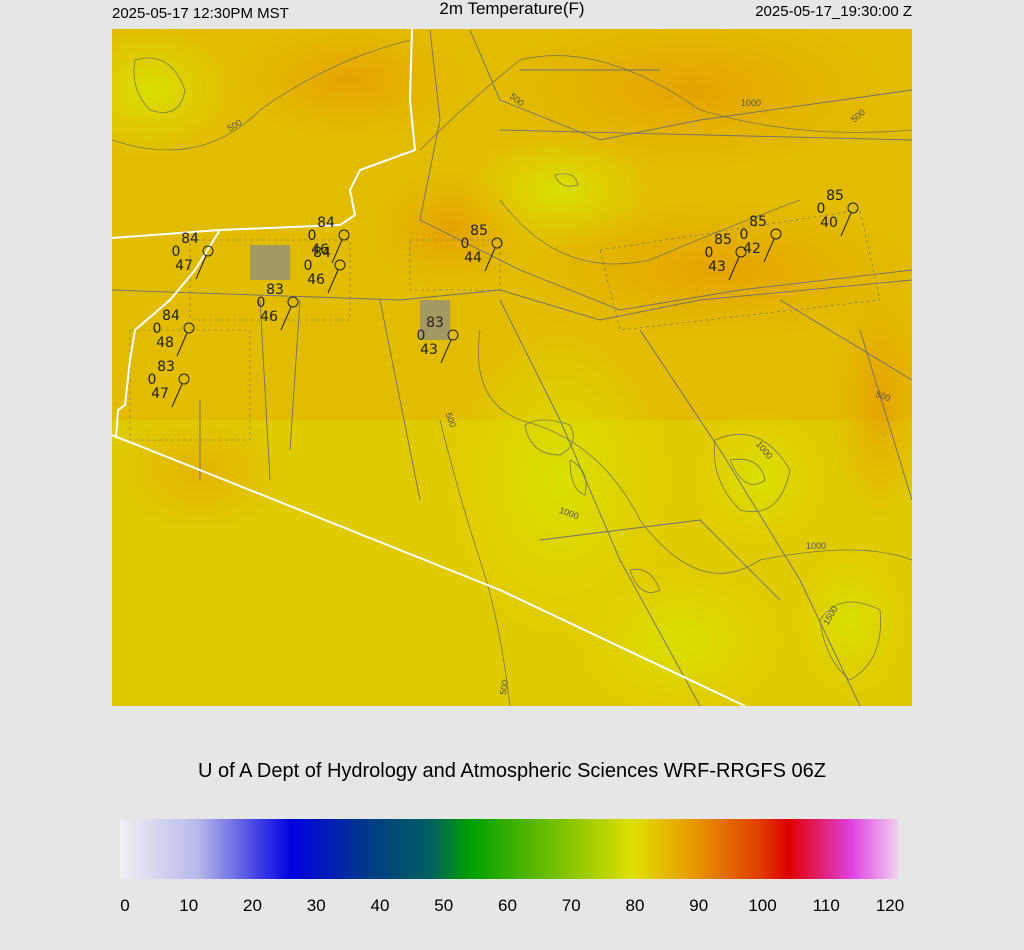 The image size is (1024, 950). Describe the element at coordinates (124, 905) in the screenshot. I see `colorbar-tick-label: 0` at that location.